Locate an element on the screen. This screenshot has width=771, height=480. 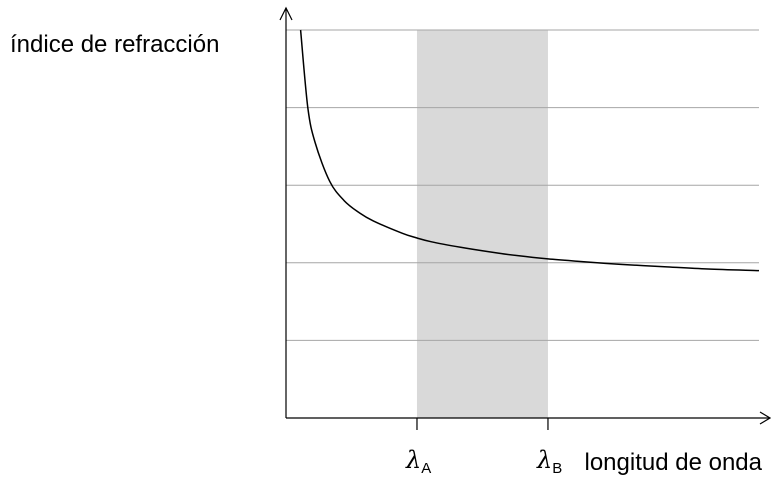
x-tick-label-b: λB is located at coordinates (549, 461).